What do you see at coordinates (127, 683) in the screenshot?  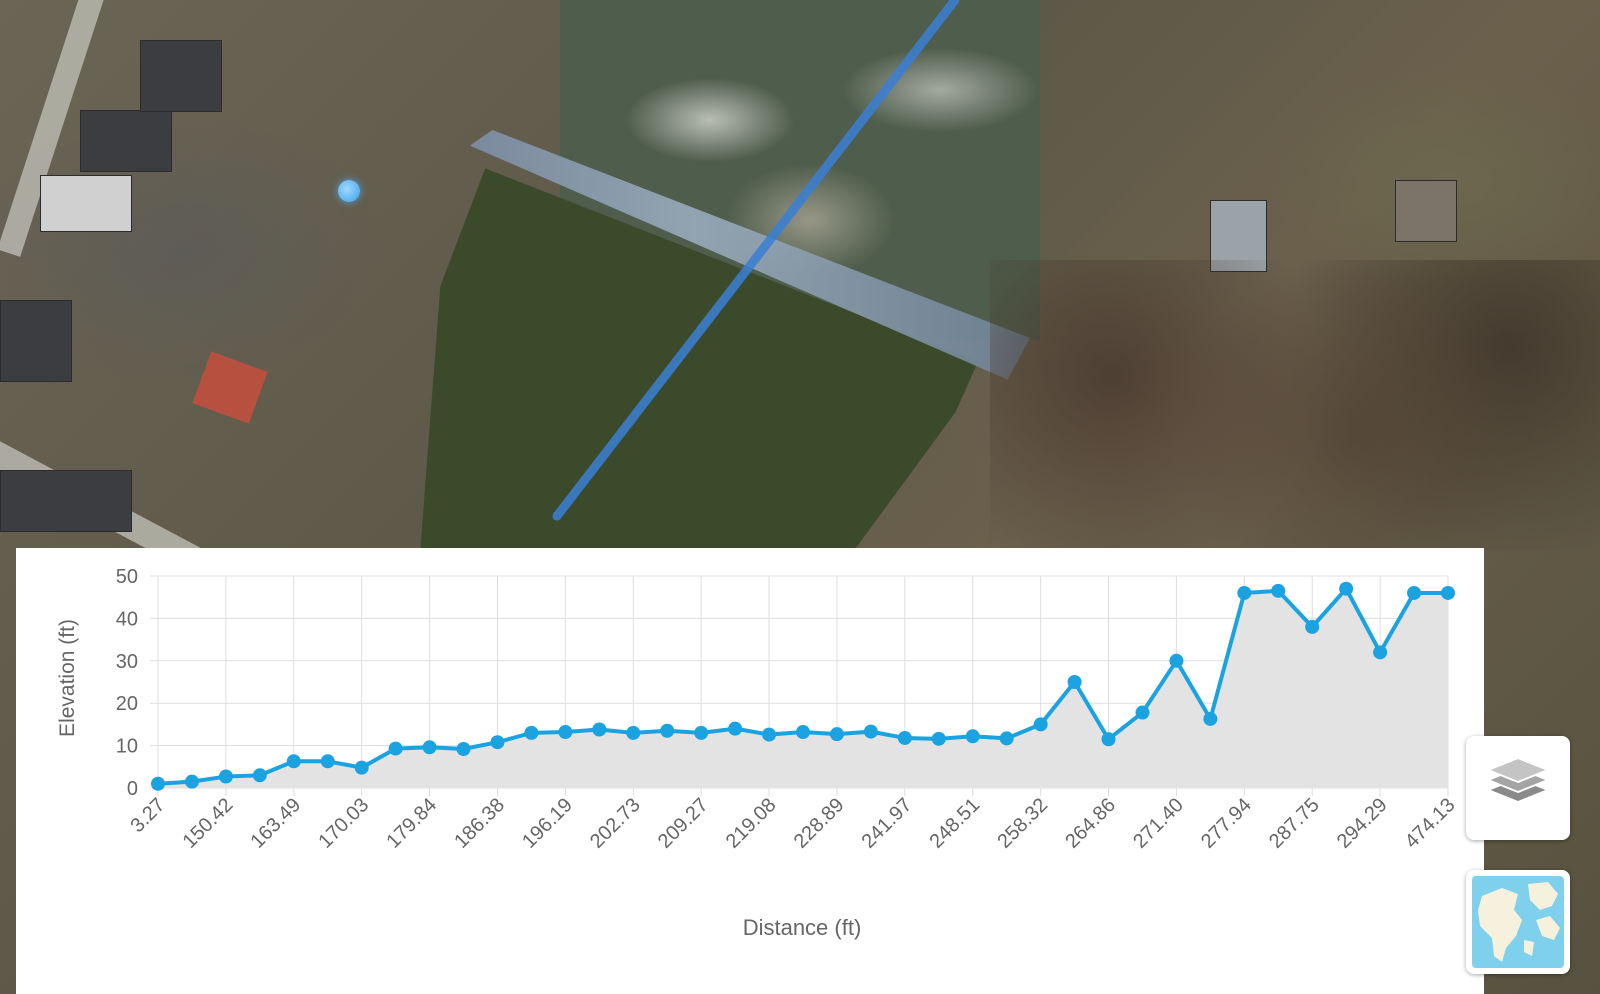 I see `y-axis-ticks: 0 10 20 30 40 50` at bounding box center [127, 683].